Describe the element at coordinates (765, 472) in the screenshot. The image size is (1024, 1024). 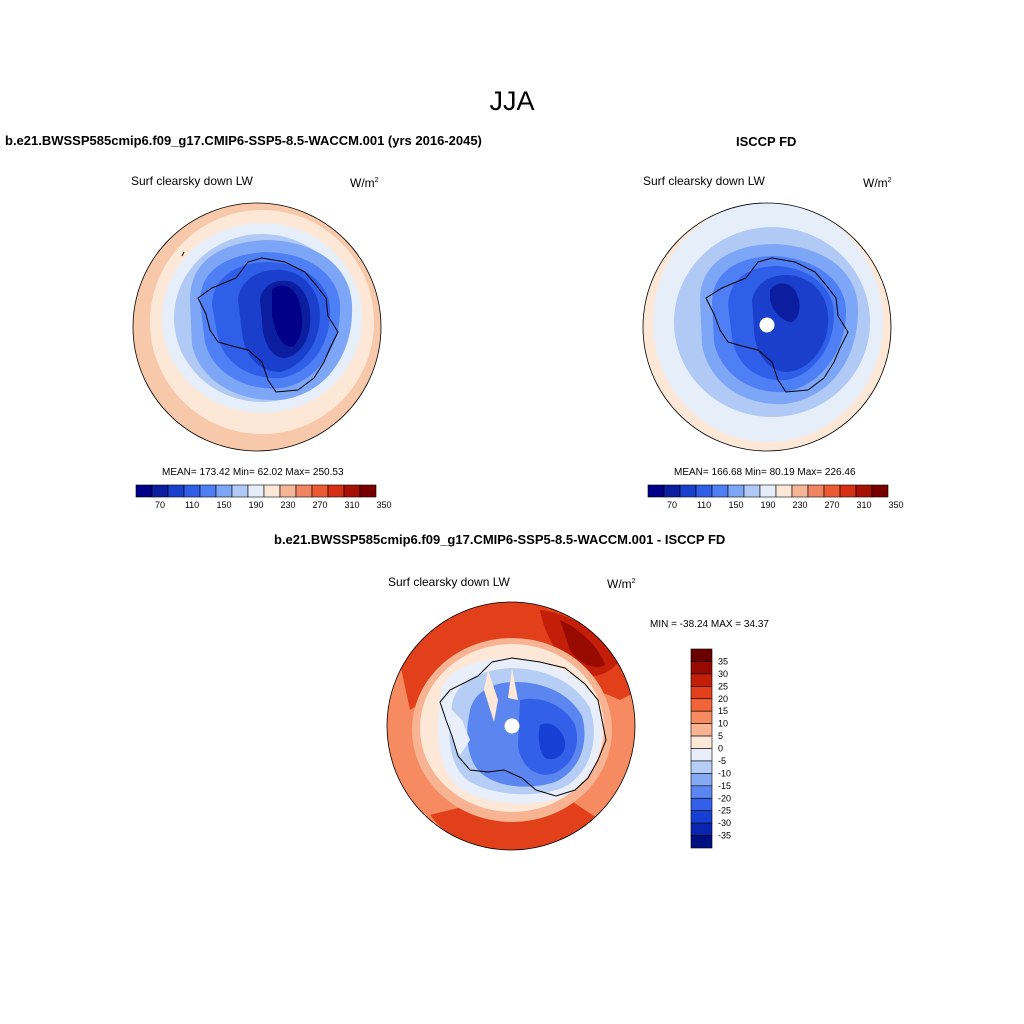
I see `panel-2-stats: MEAN= 166.68 Min= 80.19 Max= 226.46` at that location.